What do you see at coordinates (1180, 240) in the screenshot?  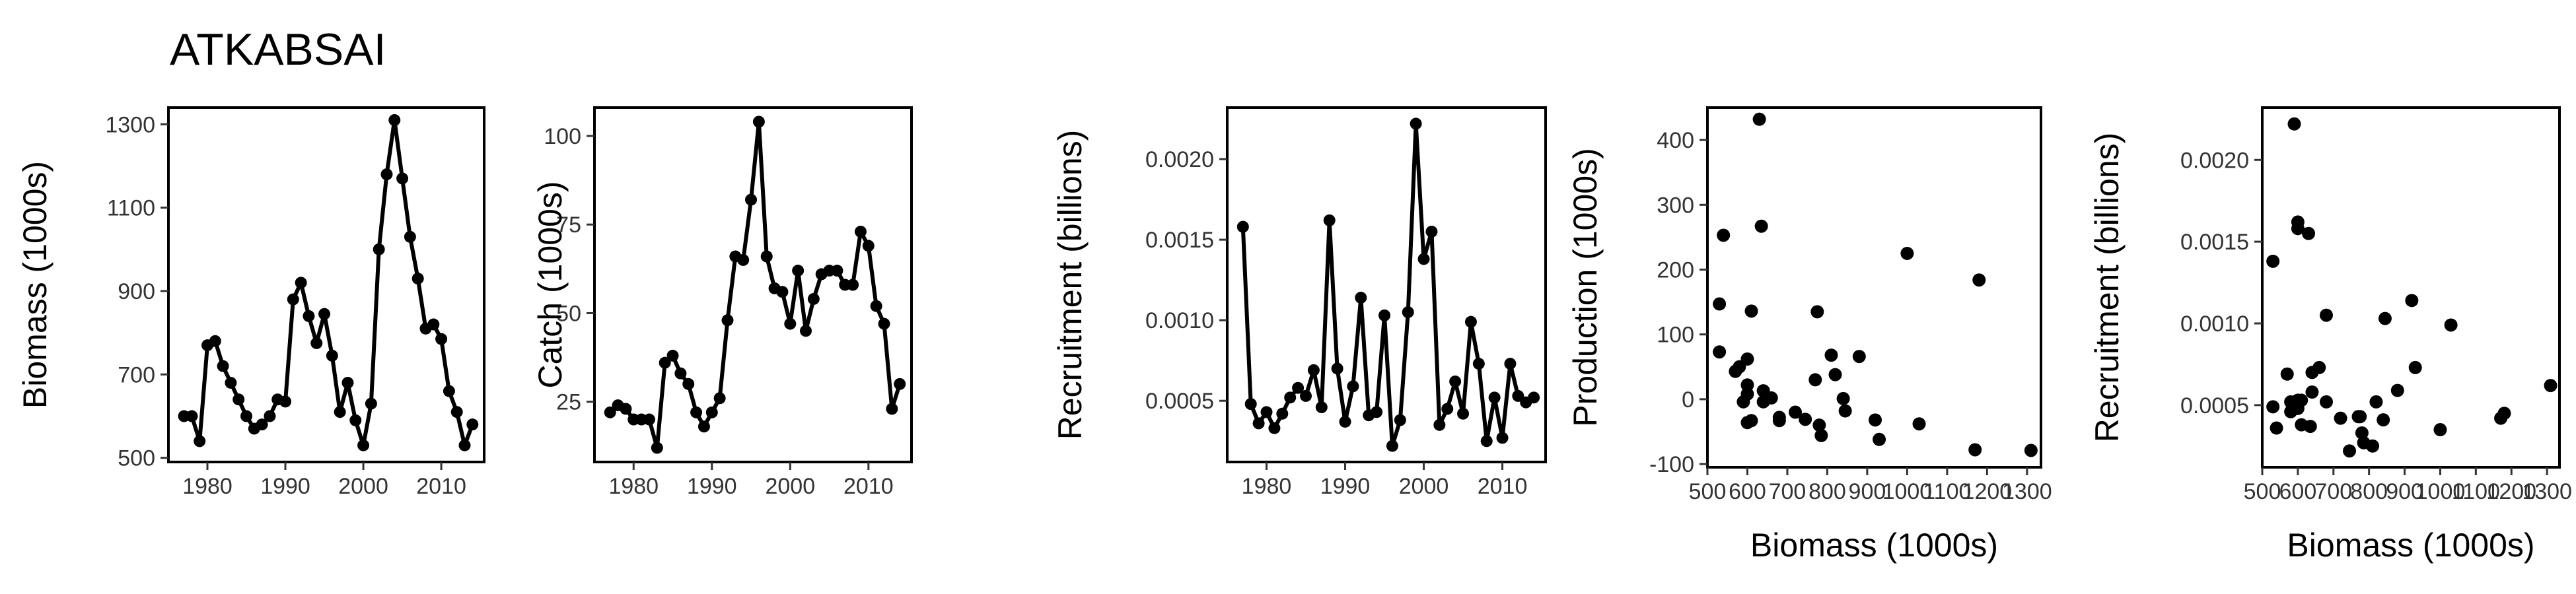 I see `y-tick-label: 0.0015` at bounding box center [1180, 240].